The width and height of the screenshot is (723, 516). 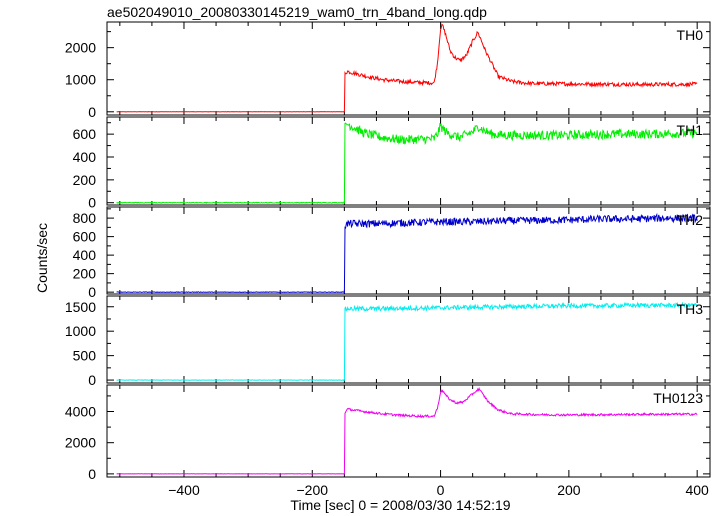 What do you see at coordinates (92, 380) in the screenshot?
I see `y-tick-label-TH3: 0` at bounding box center [92, 380].